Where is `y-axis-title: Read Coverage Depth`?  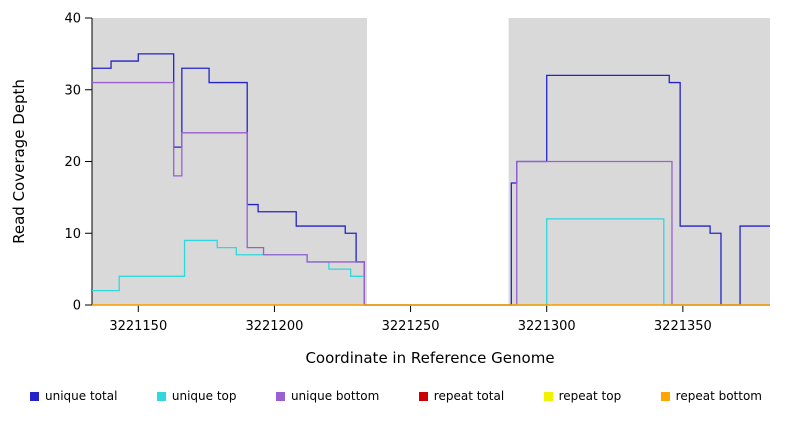
y-axis-title: Read Coverage Depth is located at coordinates (19, 161).